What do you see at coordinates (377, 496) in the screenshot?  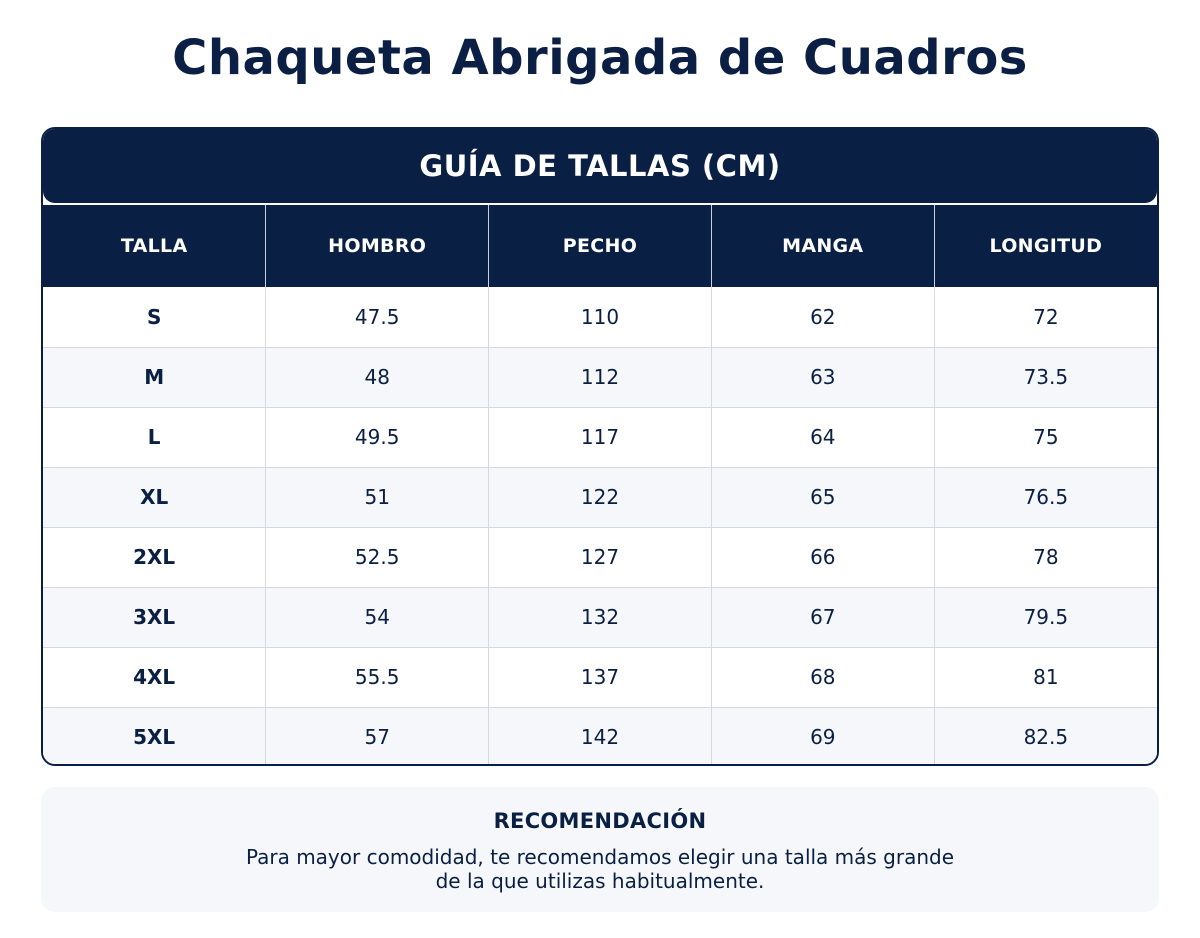 I see `shoulder-cell: 51` at bounding box center [377, 496].